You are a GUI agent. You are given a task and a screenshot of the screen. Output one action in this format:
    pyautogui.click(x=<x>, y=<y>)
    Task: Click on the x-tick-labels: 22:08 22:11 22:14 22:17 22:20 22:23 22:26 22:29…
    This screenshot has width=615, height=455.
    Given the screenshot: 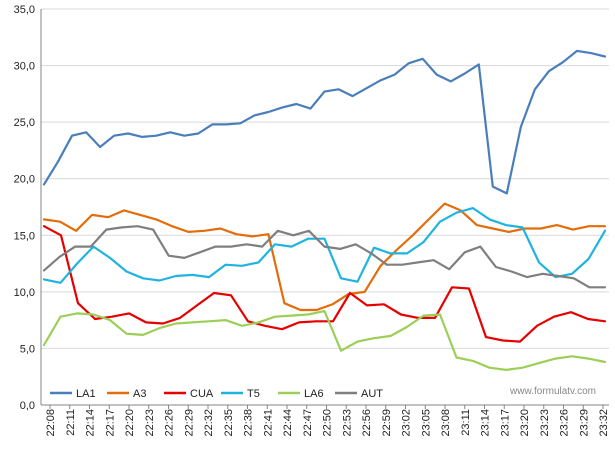 What is the action you would take?
    pyautogui.click(x=327, y=423)
    